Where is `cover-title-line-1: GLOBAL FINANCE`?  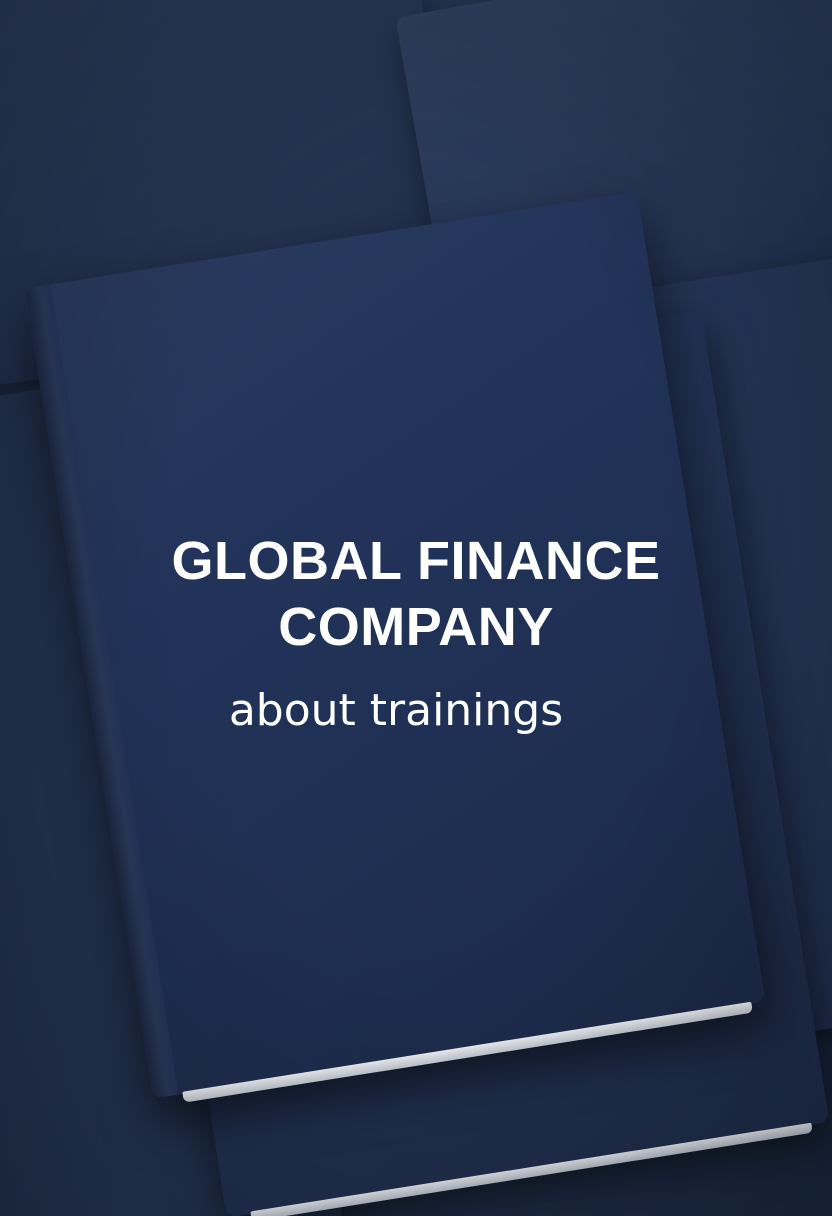
cover-title-line-1: GLOBAL FINANCE is located at coordinates (416, 561).